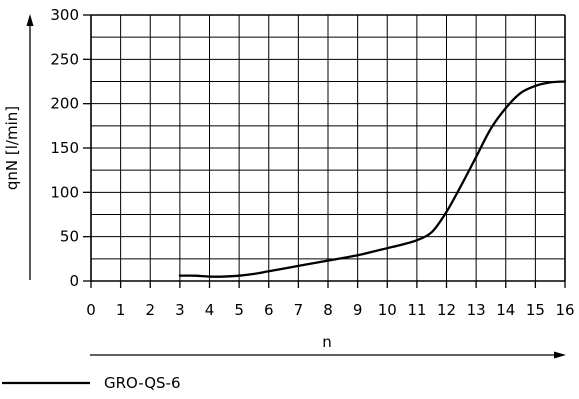 The width and height of the screenshot is (579, 399). Describe the element at coordinates (328, 310) in the screenshot. I see `x-tick-label: 8` at that location.